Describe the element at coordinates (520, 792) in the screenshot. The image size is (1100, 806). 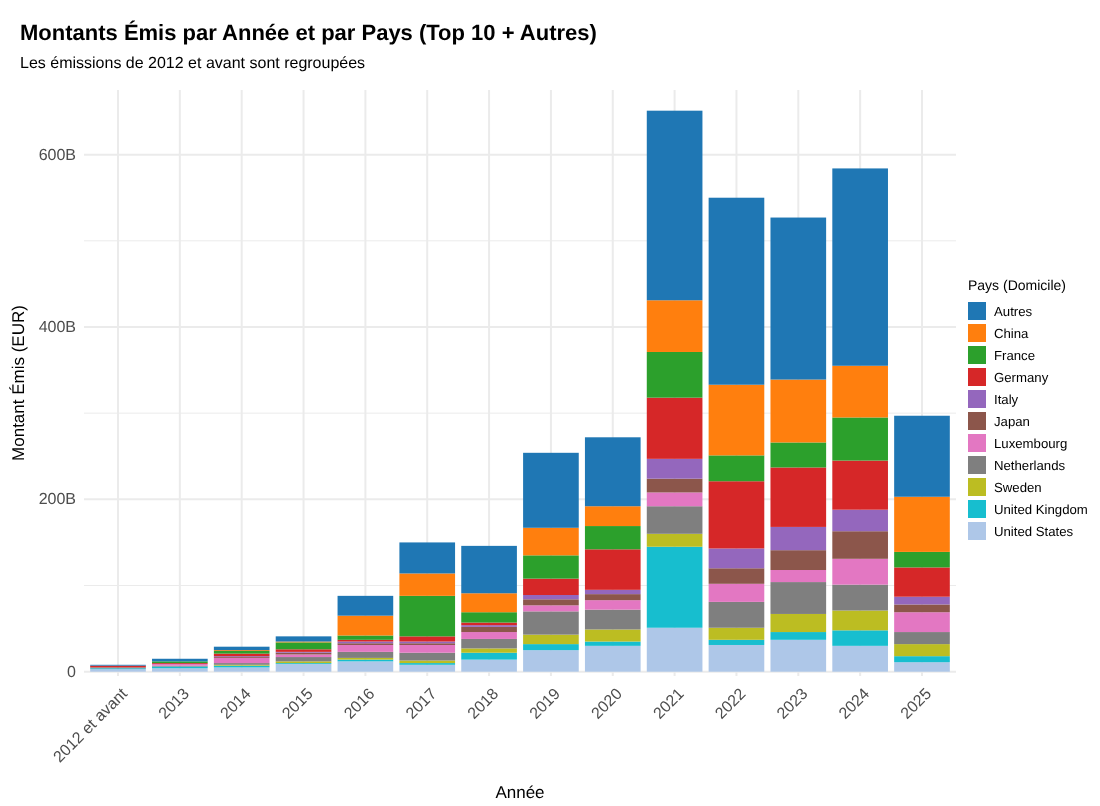
I see `x-axis-title: Année` at that location.